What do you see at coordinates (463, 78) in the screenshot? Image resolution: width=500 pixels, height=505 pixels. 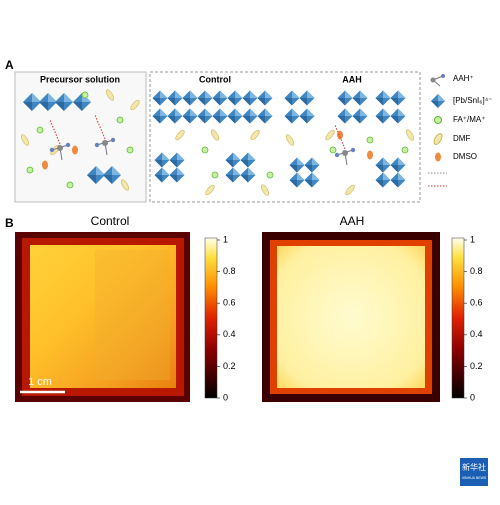 I see `legend-label: AAH⁺` at bounding box center [463, 78].